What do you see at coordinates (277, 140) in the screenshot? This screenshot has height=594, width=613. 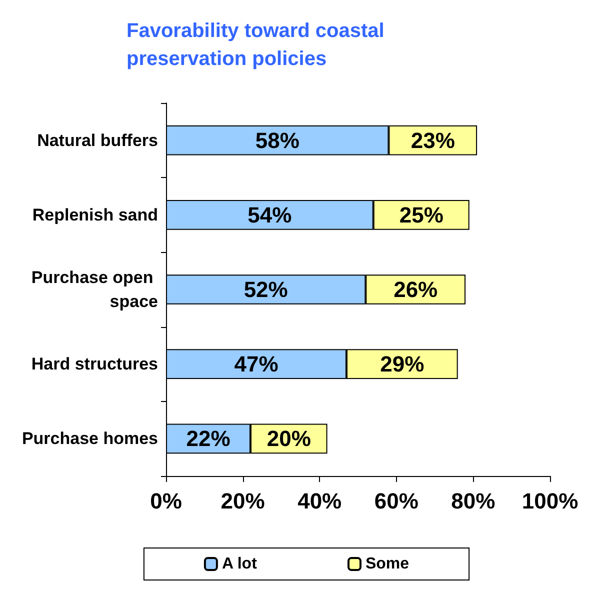 I see `data-label: 58%` at bounding box center [277, 140].